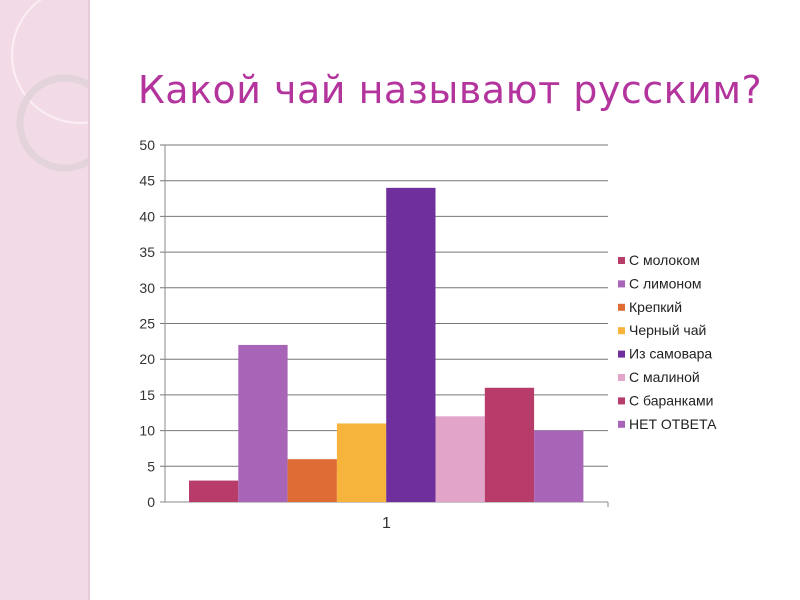 The height and width of the screenshot is (600, 800). I want to click on decorative-side-strip, so click(45, 300).